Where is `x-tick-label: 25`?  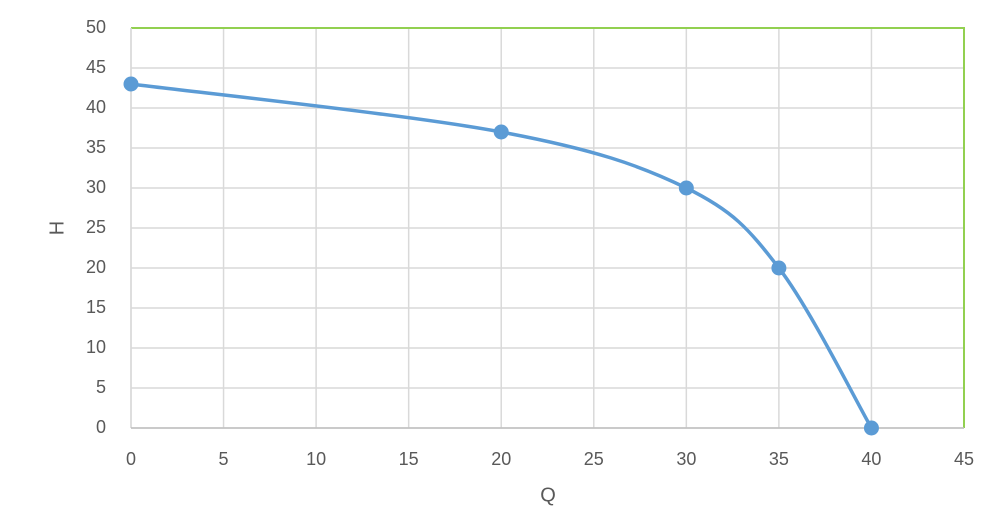
x-tick-label: 25 is located at coordinates (594, 459).